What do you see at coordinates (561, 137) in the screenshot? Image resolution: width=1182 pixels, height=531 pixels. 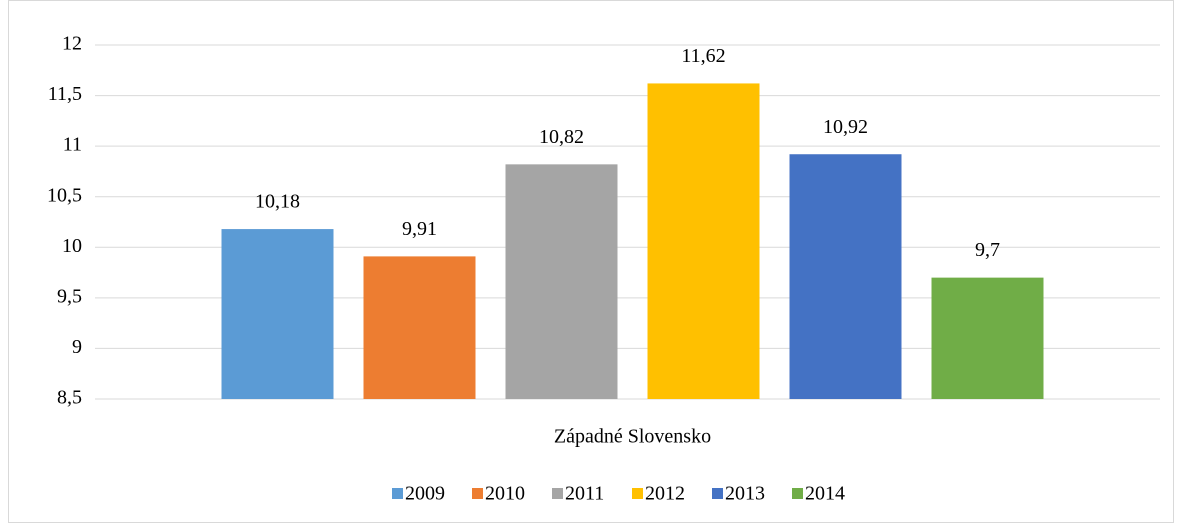 I see `data-label: 10,82` at bounding box center [561, 137].